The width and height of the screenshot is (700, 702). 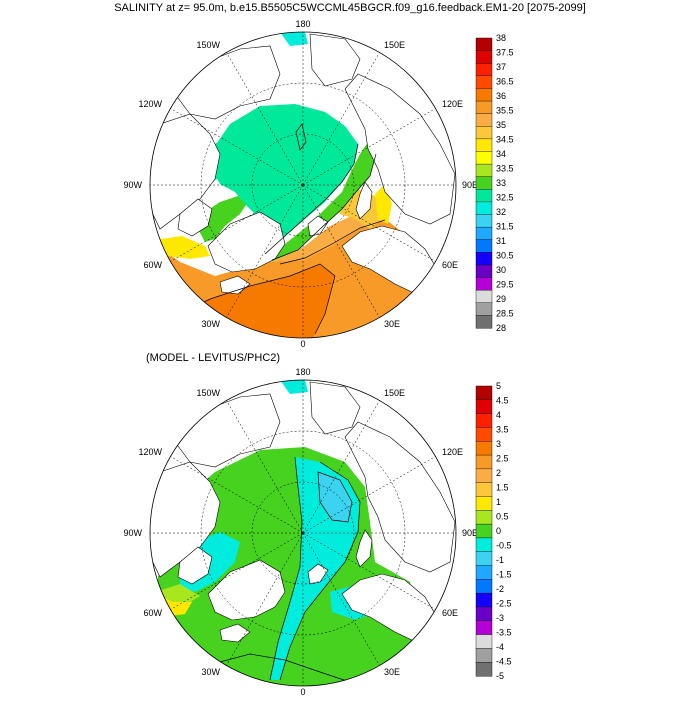 What do you see at coordinates (504, 633) in the screenshot?
I see `colorbar-label: -3.5` at bounding box center [504, 633].